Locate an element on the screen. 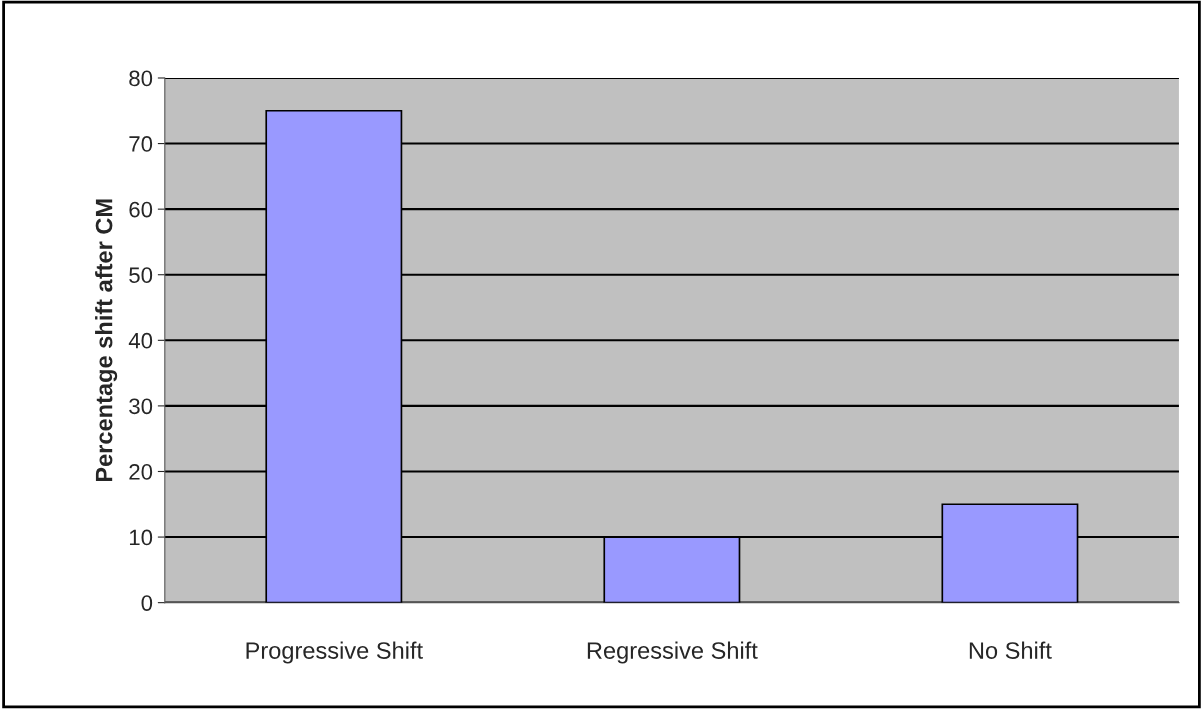 The height and width of the screenshot is (709, 1203). y-tick-label: 30 is located at coordinates (141, 406).